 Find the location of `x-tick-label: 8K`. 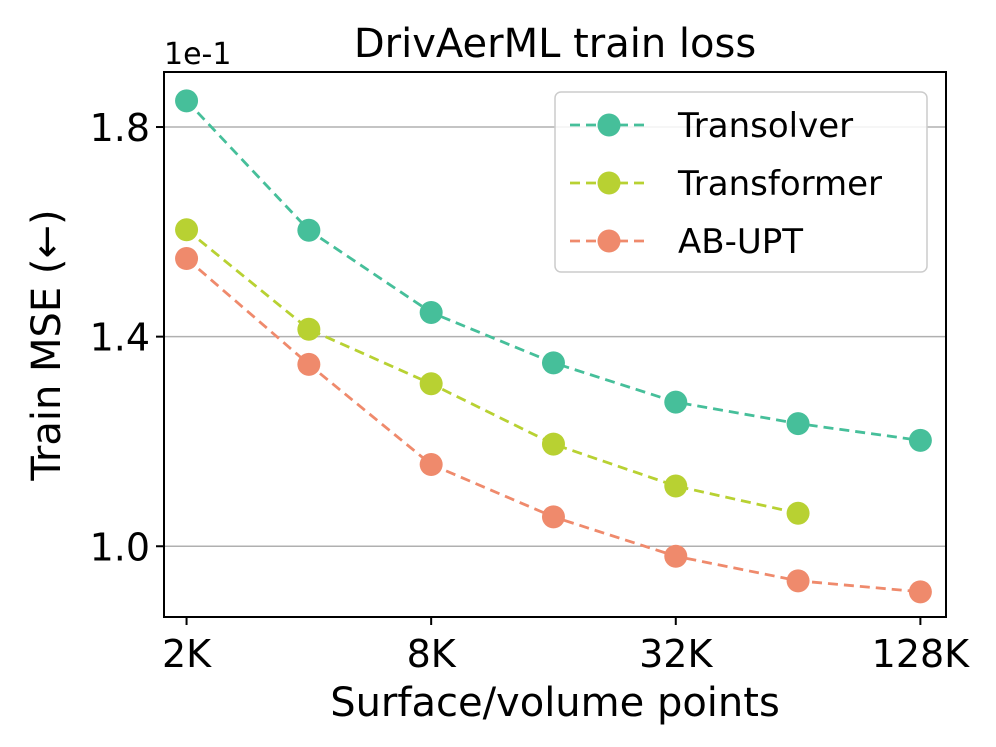

x-tick-label: 8K is located at coordinates (432, 654).